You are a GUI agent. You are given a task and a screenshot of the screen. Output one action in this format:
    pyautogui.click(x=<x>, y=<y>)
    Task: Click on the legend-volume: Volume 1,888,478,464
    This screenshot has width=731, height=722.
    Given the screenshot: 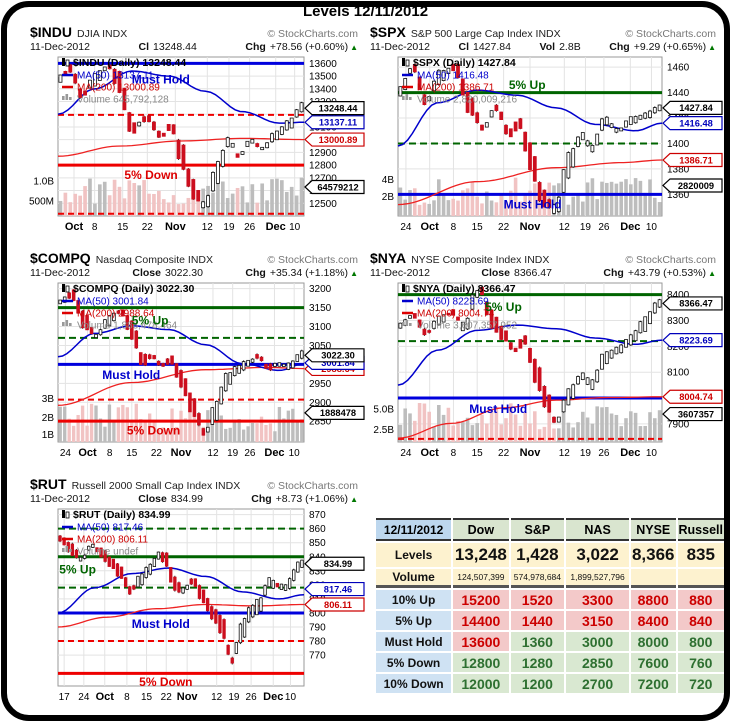 What is the action you would take?
    pyautogui.click(x=127, y=326)
    